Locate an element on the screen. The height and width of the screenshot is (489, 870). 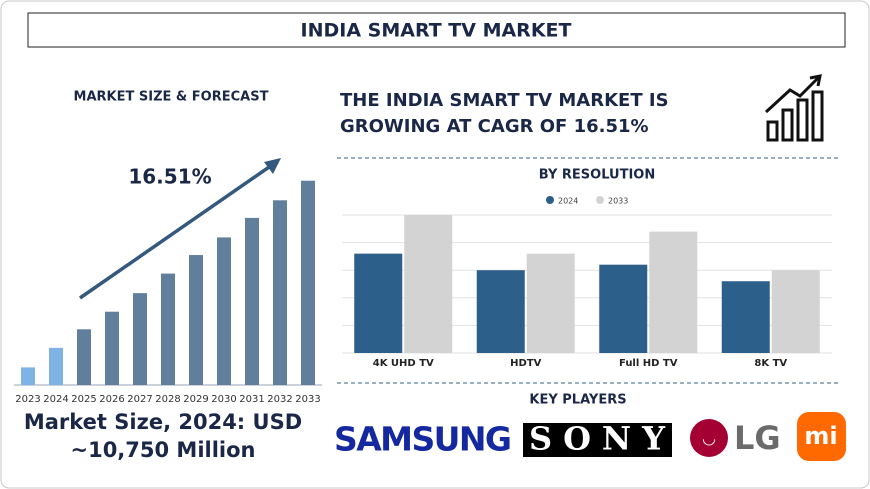
x-tick-label: 4K UHD TV is located at coordinates (403, 363).